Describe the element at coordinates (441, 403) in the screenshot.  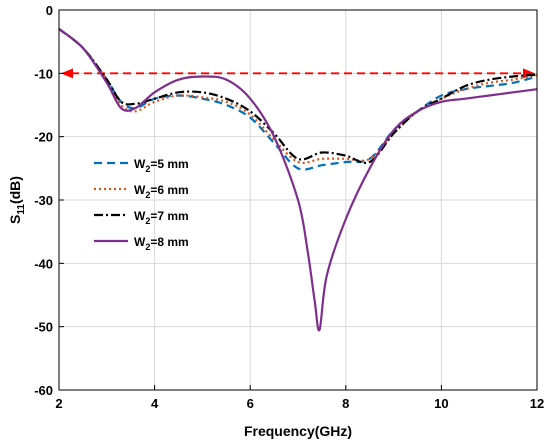
I see `x-tick-label-4: 10` at that location.